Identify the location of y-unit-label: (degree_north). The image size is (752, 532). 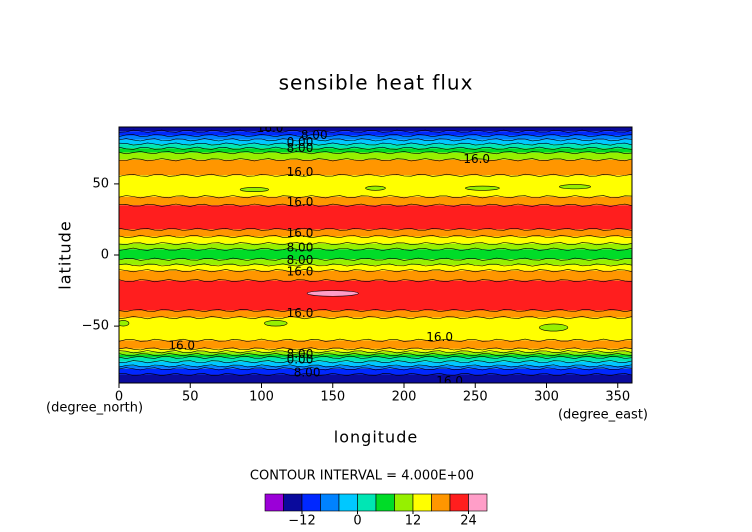
(94, 408).